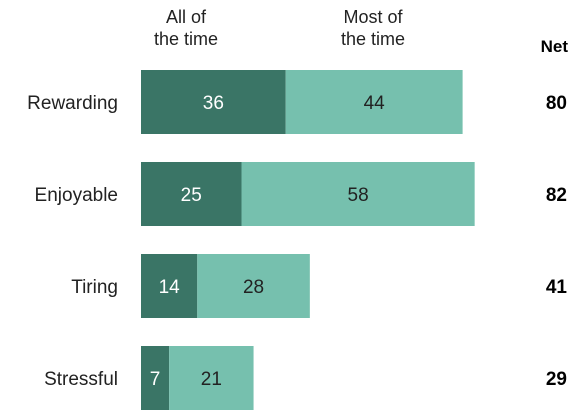  I want to click on value-label-stressful-all: 7, so click(155, 379).